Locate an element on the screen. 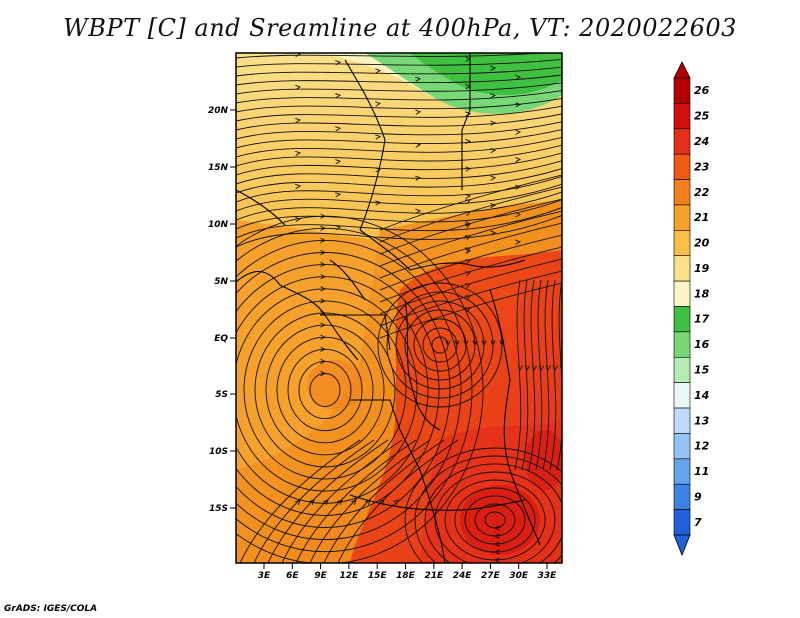 This screenshot has width=800, height=618. colorbar-top-arrow is located at coordinates (682, 70).